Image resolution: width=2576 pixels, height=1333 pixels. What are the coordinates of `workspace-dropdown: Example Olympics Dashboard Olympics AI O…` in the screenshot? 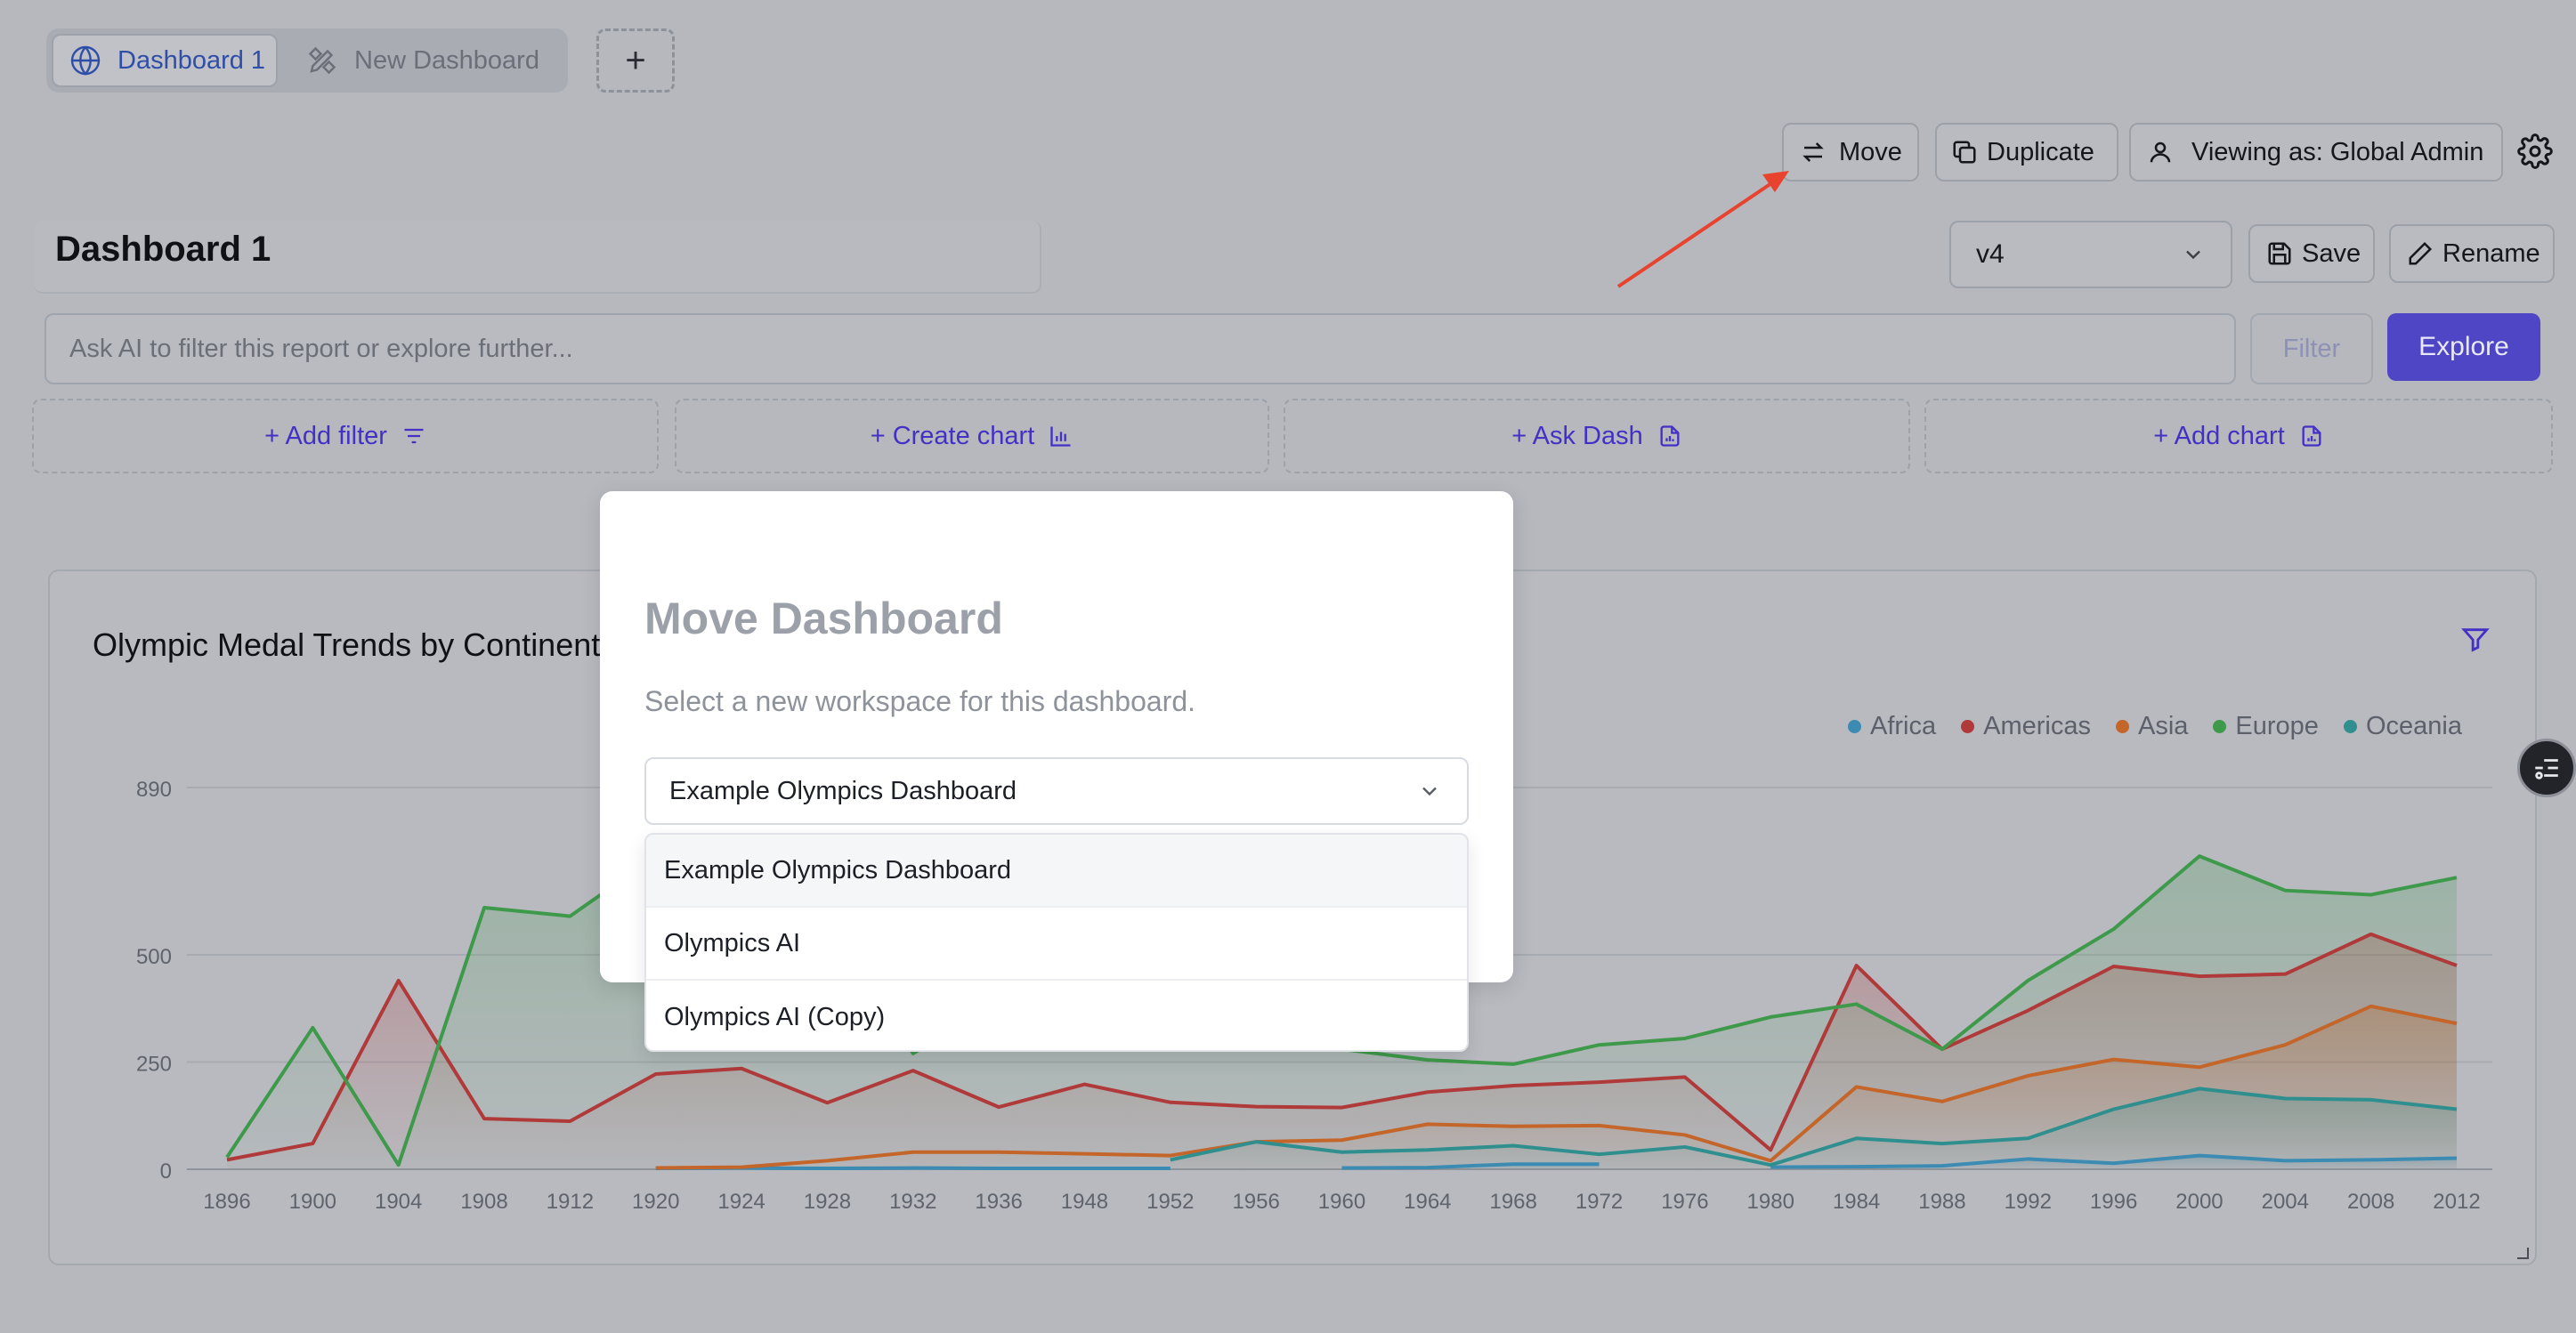 It's located at (1056, 942).